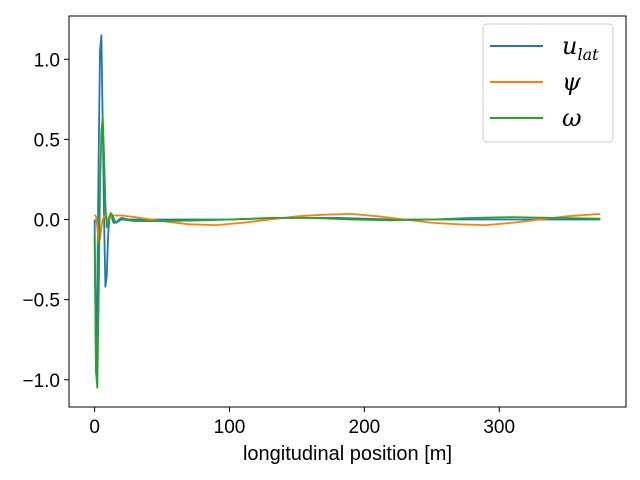 The width and height of the screenshot is (640, 480). I want to click on legend-entry: ulat, so click(580, 48).